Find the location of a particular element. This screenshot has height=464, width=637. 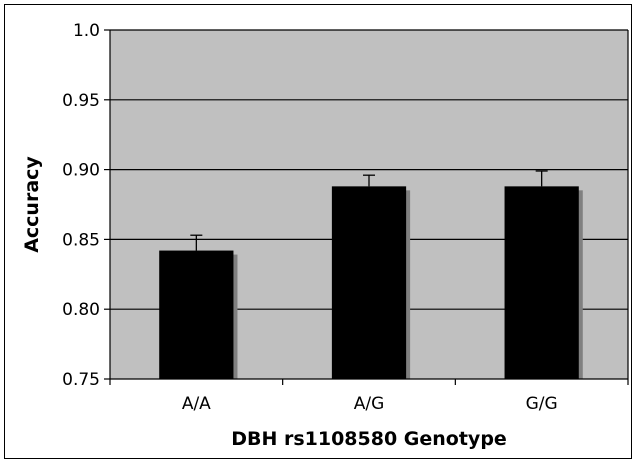

y-tick-label: 0.95 is located at coordinates (81, 101).